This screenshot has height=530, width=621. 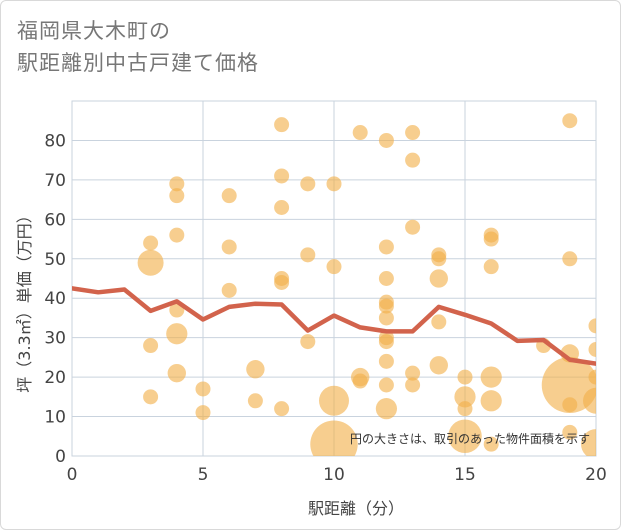 I want to click on y-tick-label: 40, so click(x=55, y=299).